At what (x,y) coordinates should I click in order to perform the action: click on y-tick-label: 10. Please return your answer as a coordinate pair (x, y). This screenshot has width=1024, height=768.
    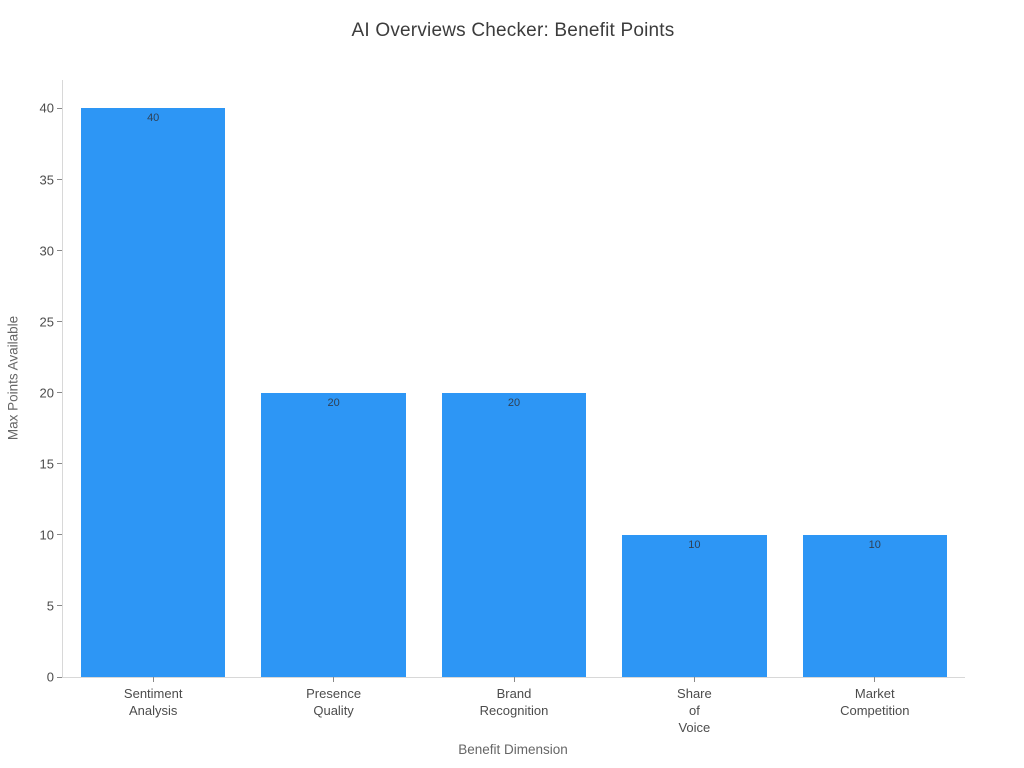
    Looking at the image, I should click on (46, 535).